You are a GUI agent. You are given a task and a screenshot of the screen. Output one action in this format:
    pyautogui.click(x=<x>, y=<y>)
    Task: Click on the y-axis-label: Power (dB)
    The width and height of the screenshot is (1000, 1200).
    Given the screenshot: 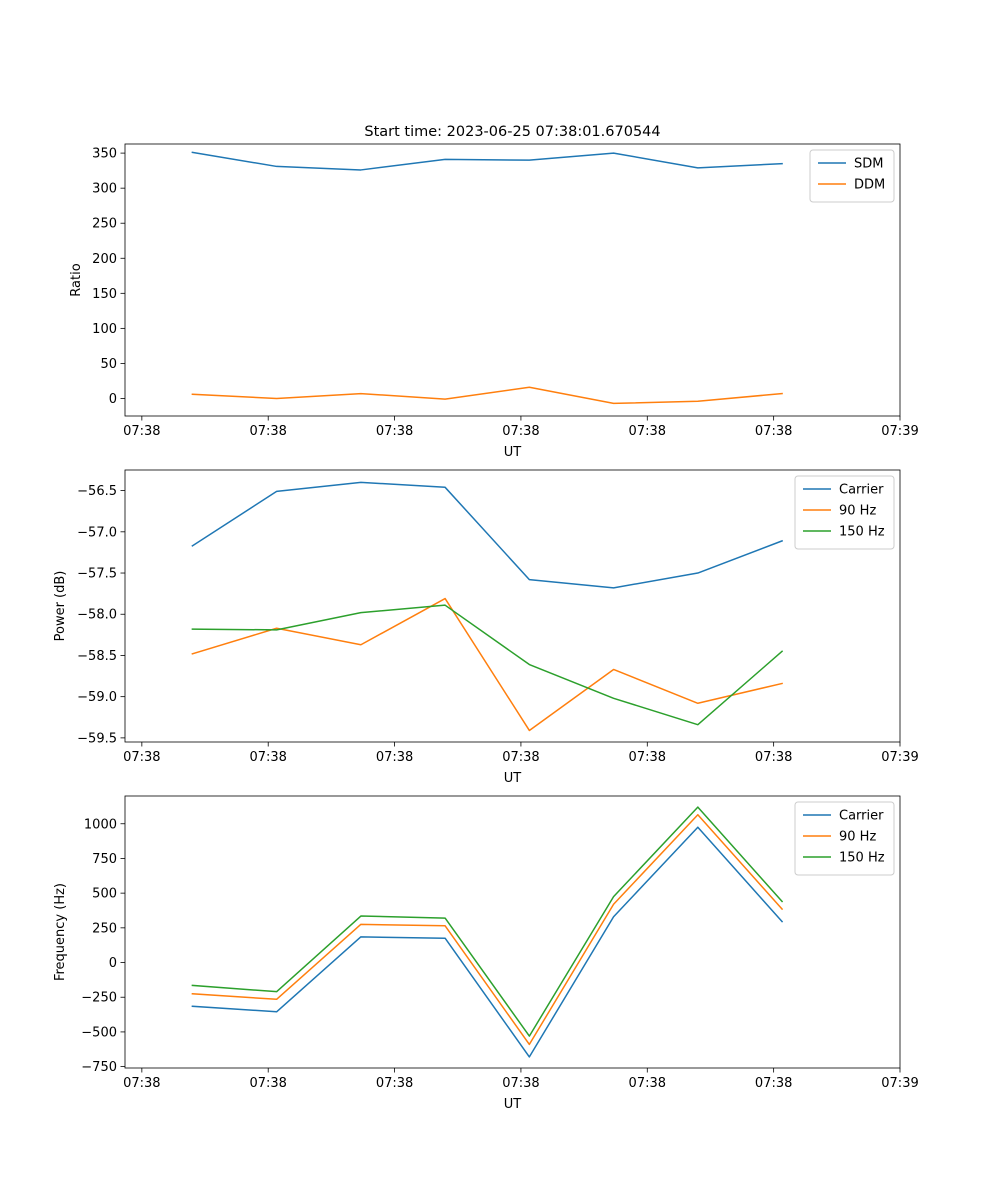 What is the action you would take?
    pyautogui.click(x=60, y=606)
    